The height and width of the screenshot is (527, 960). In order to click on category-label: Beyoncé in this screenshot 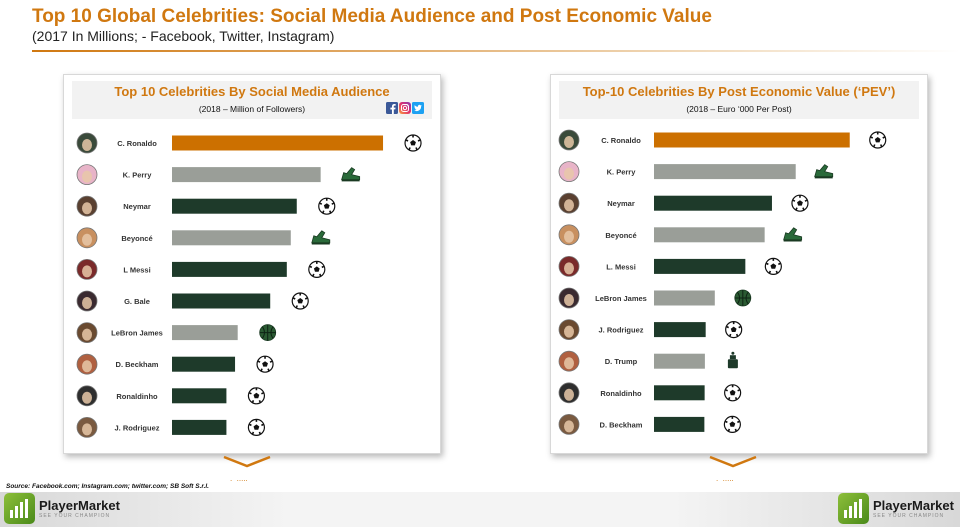, I will do `click(136, 238)`.